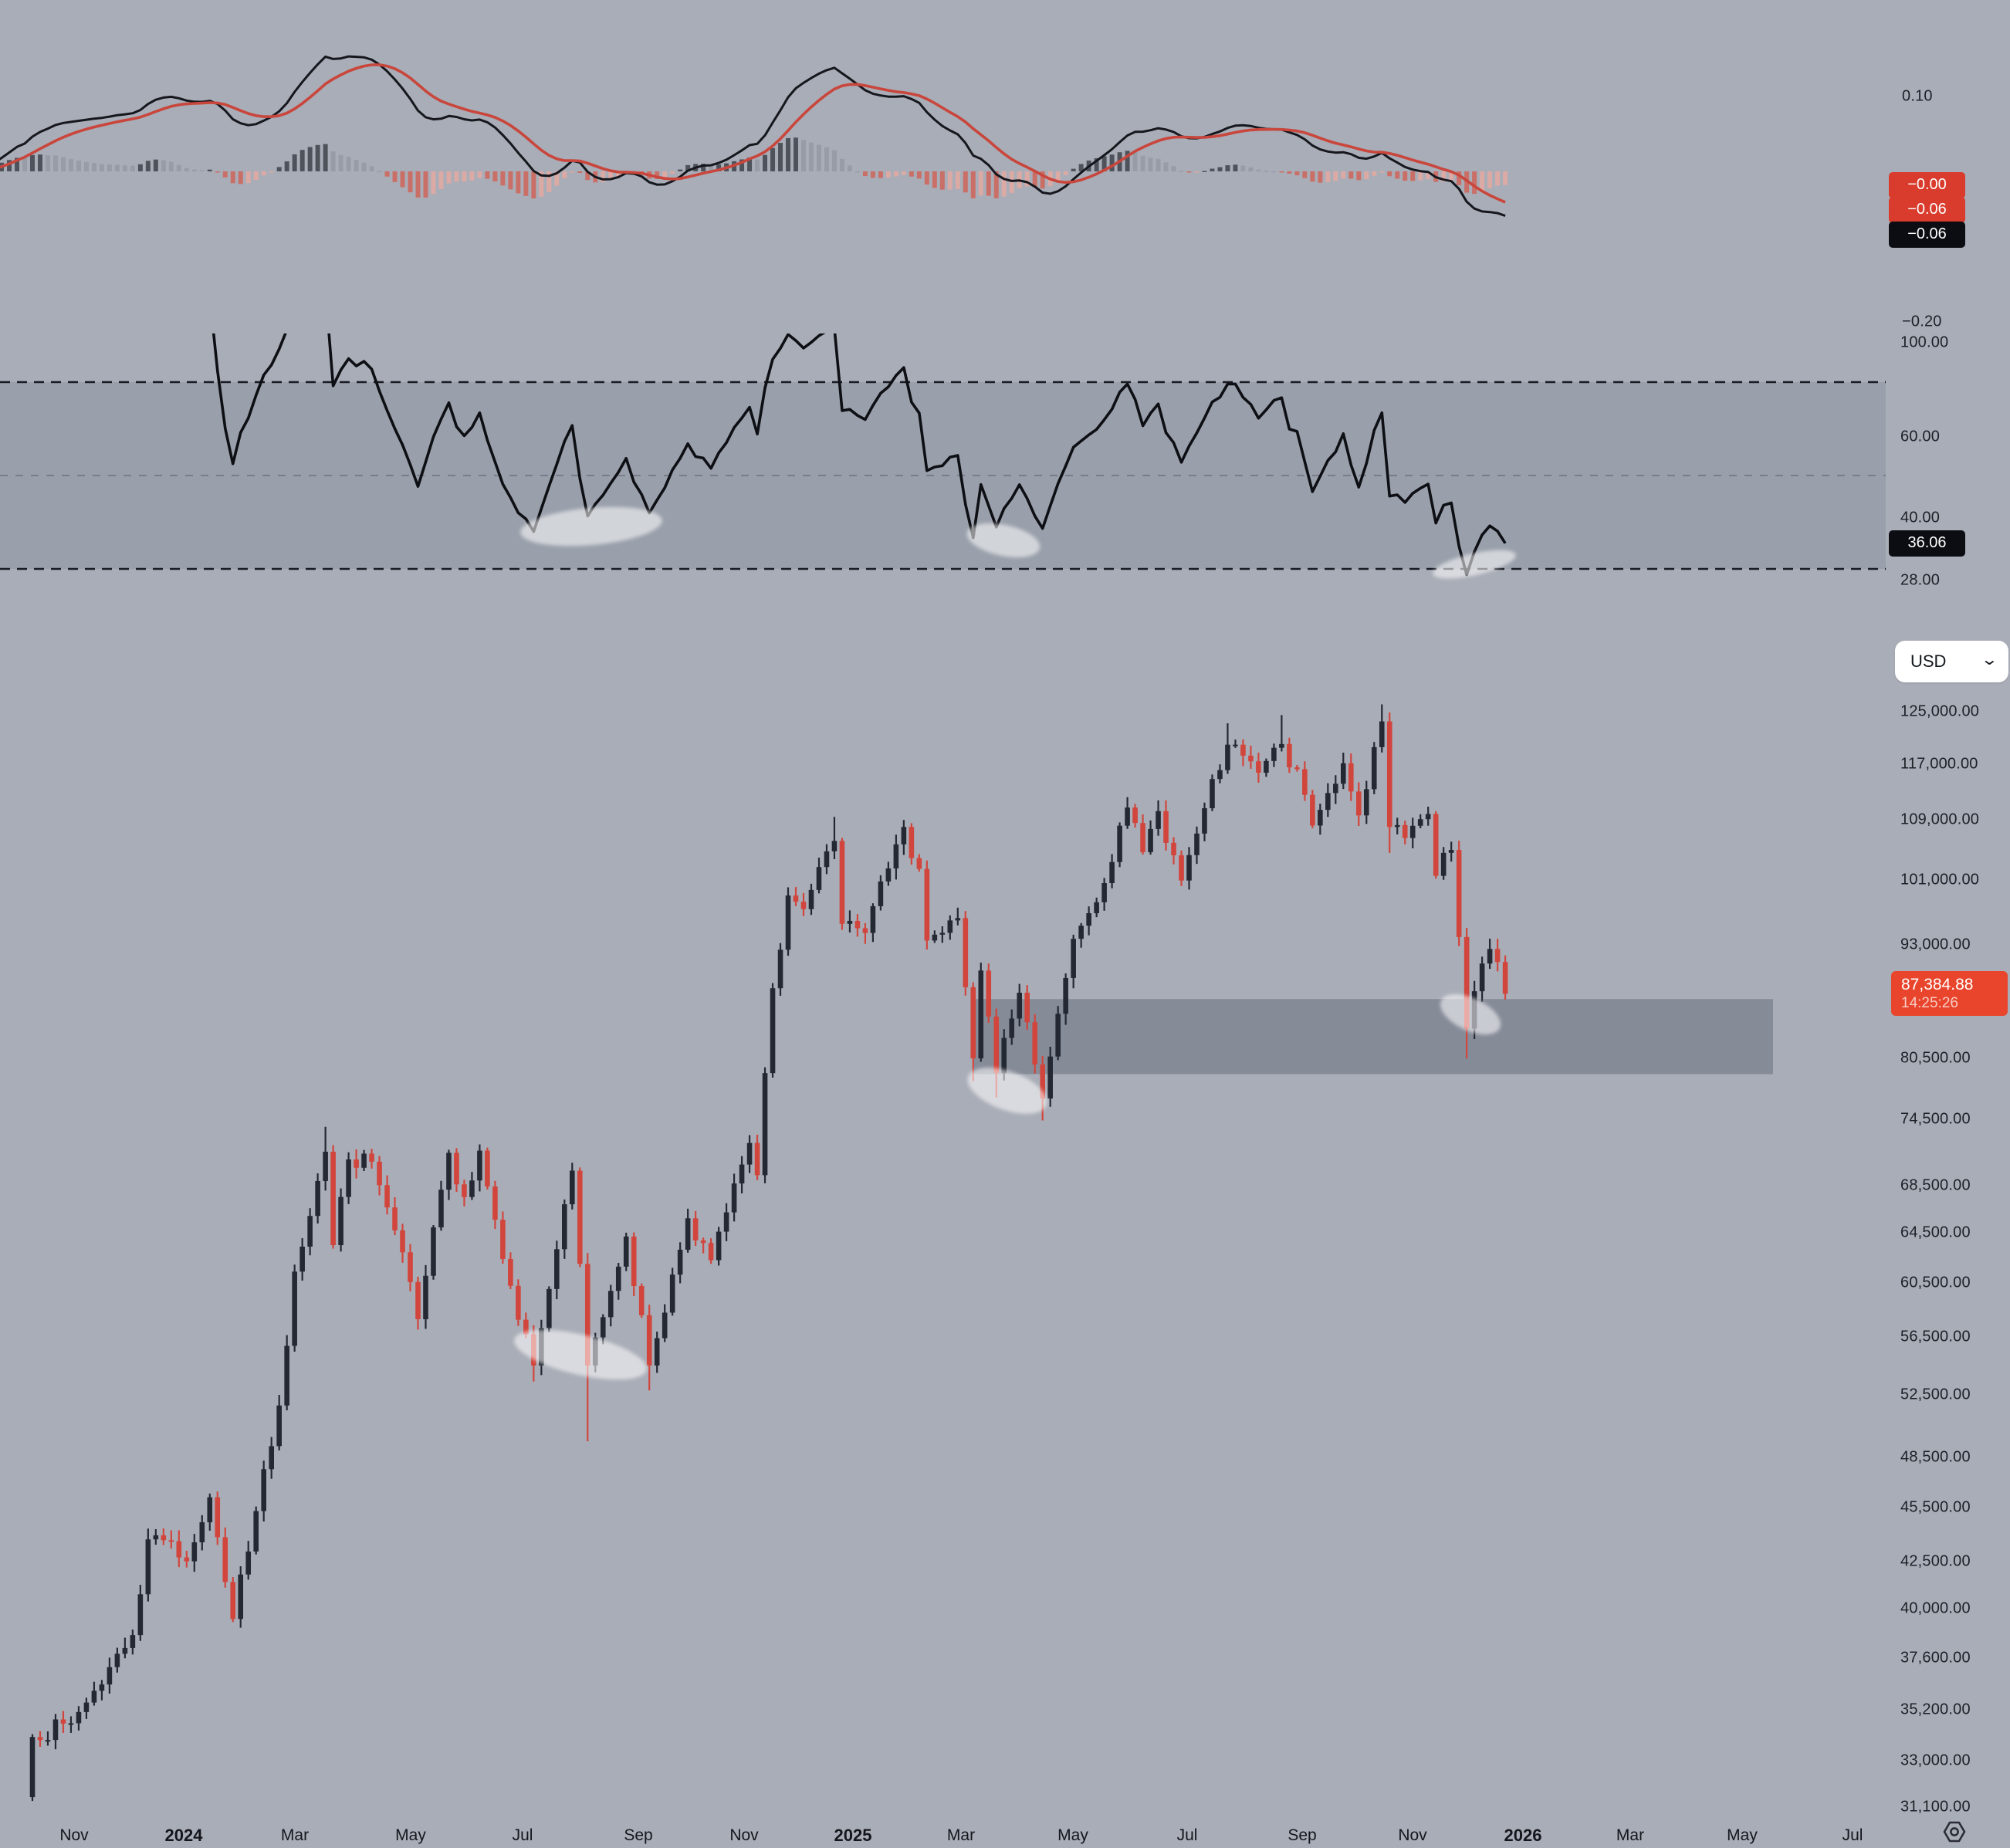  I want to click on price-axis-label: 37,600.00, so click(1936, 1658).